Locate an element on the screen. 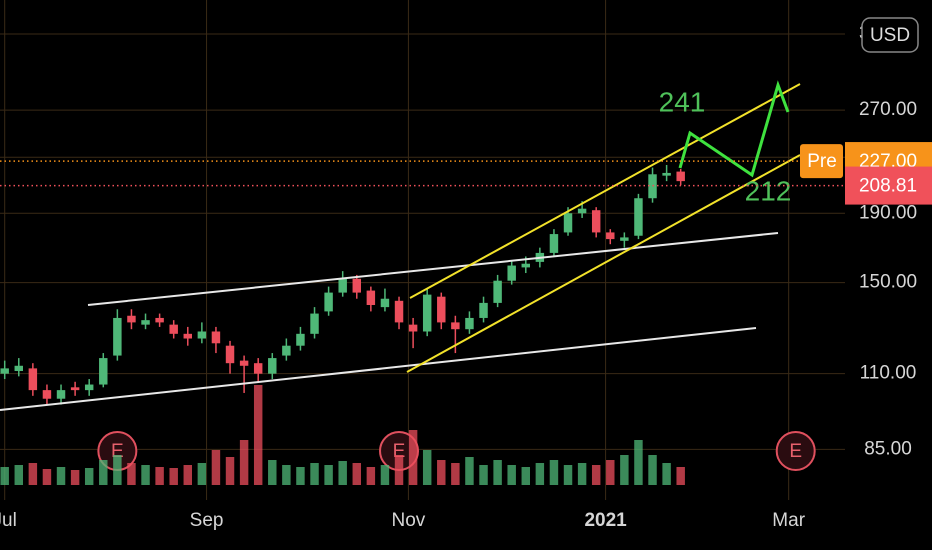  price-label-box is located at coordinates (888, 185).